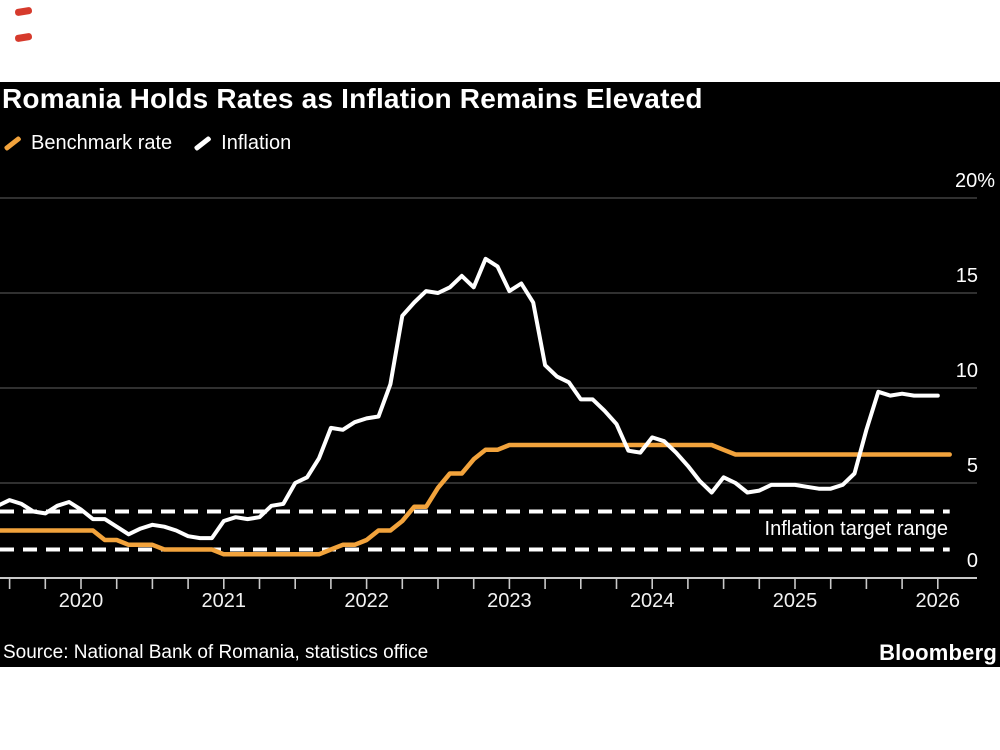 The image size is (1000, 750). What do you see at coordinates (972, 561) in the screenshot?
I see `y-axis-label: 0` at bounding box center [972, 561].